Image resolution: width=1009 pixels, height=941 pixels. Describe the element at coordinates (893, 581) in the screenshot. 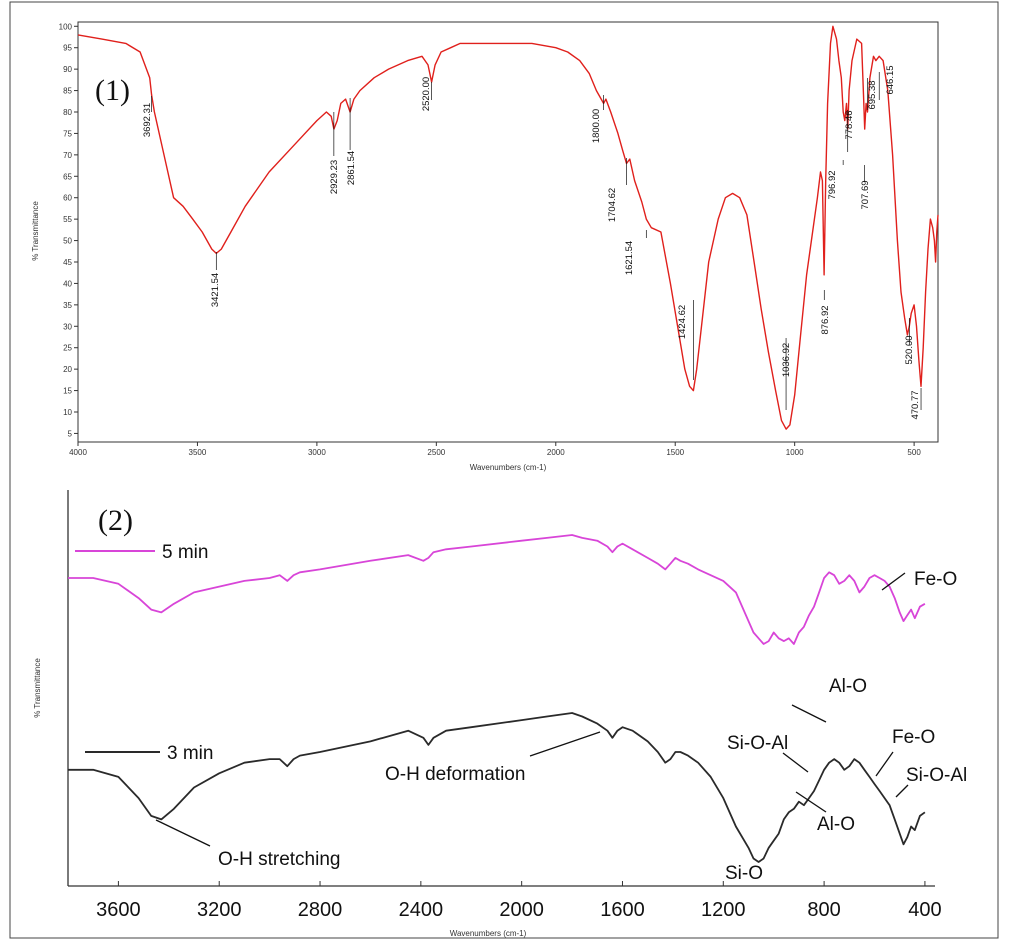

I see `fe-o-leader-5min` at that location.